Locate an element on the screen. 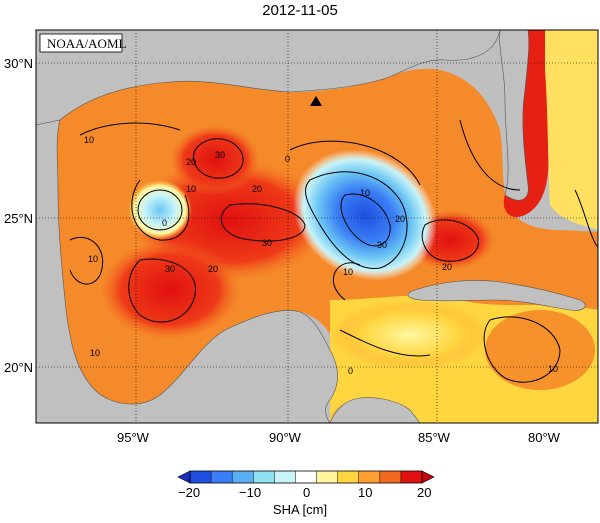  colorbar is located at coordinates (306, 477).